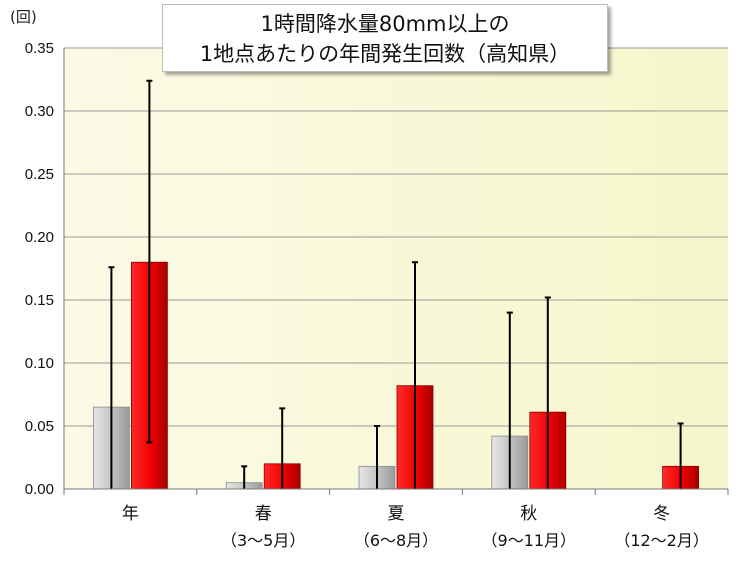  Describe the element at coordinates (39, 300) in the screenshot. I see `y-tick-label: 0.15` at that location.